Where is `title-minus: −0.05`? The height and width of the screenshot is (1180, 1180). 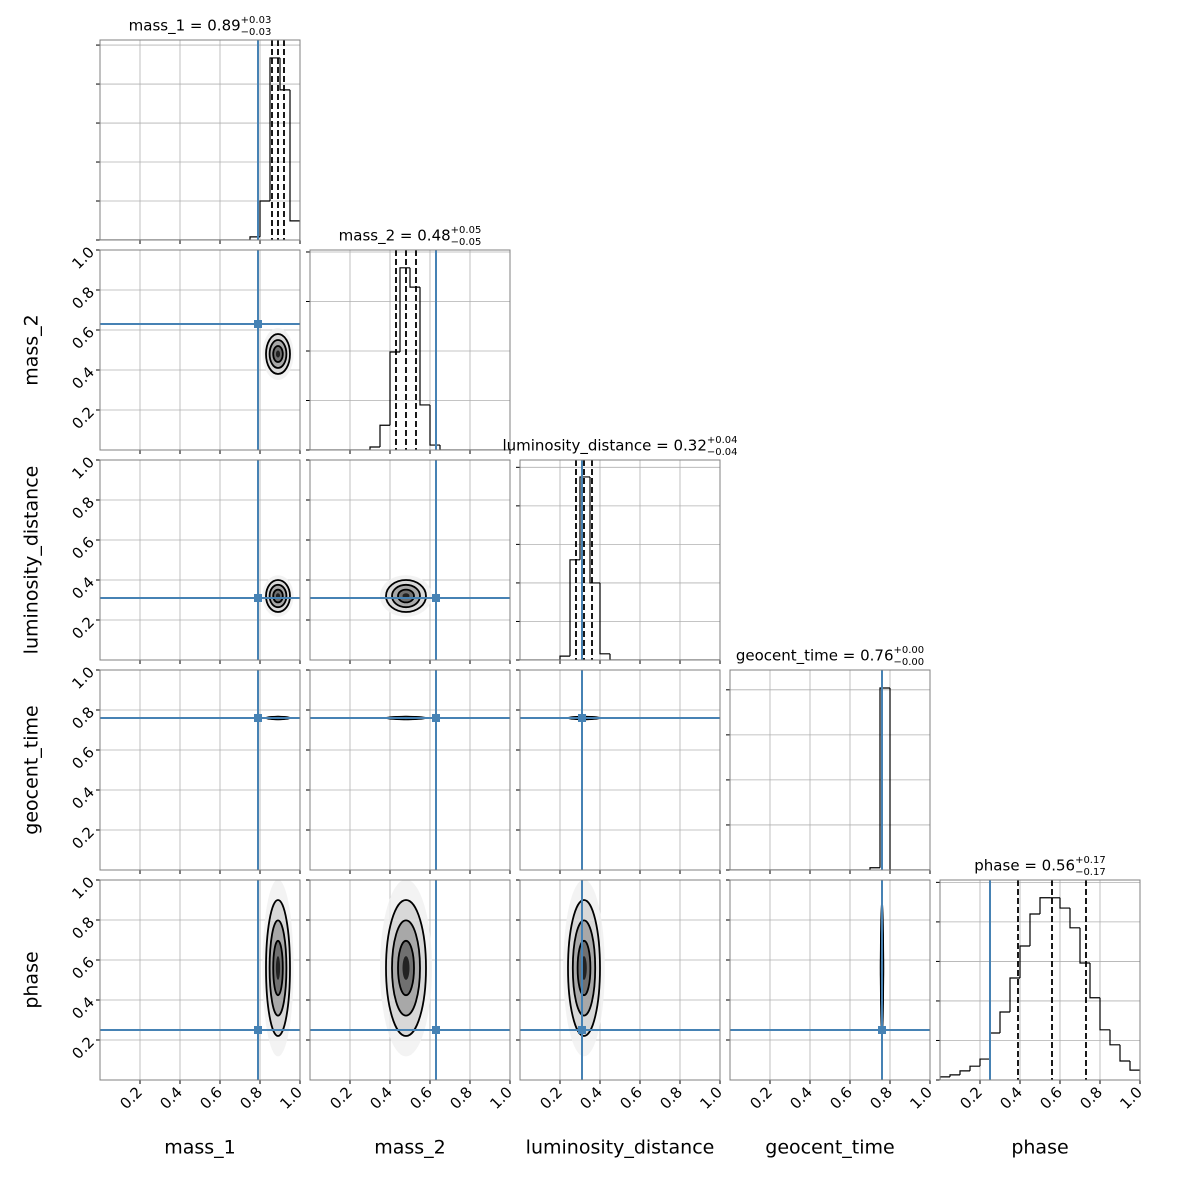 title-minus: −0.05 is located at coordinates (466, 242).